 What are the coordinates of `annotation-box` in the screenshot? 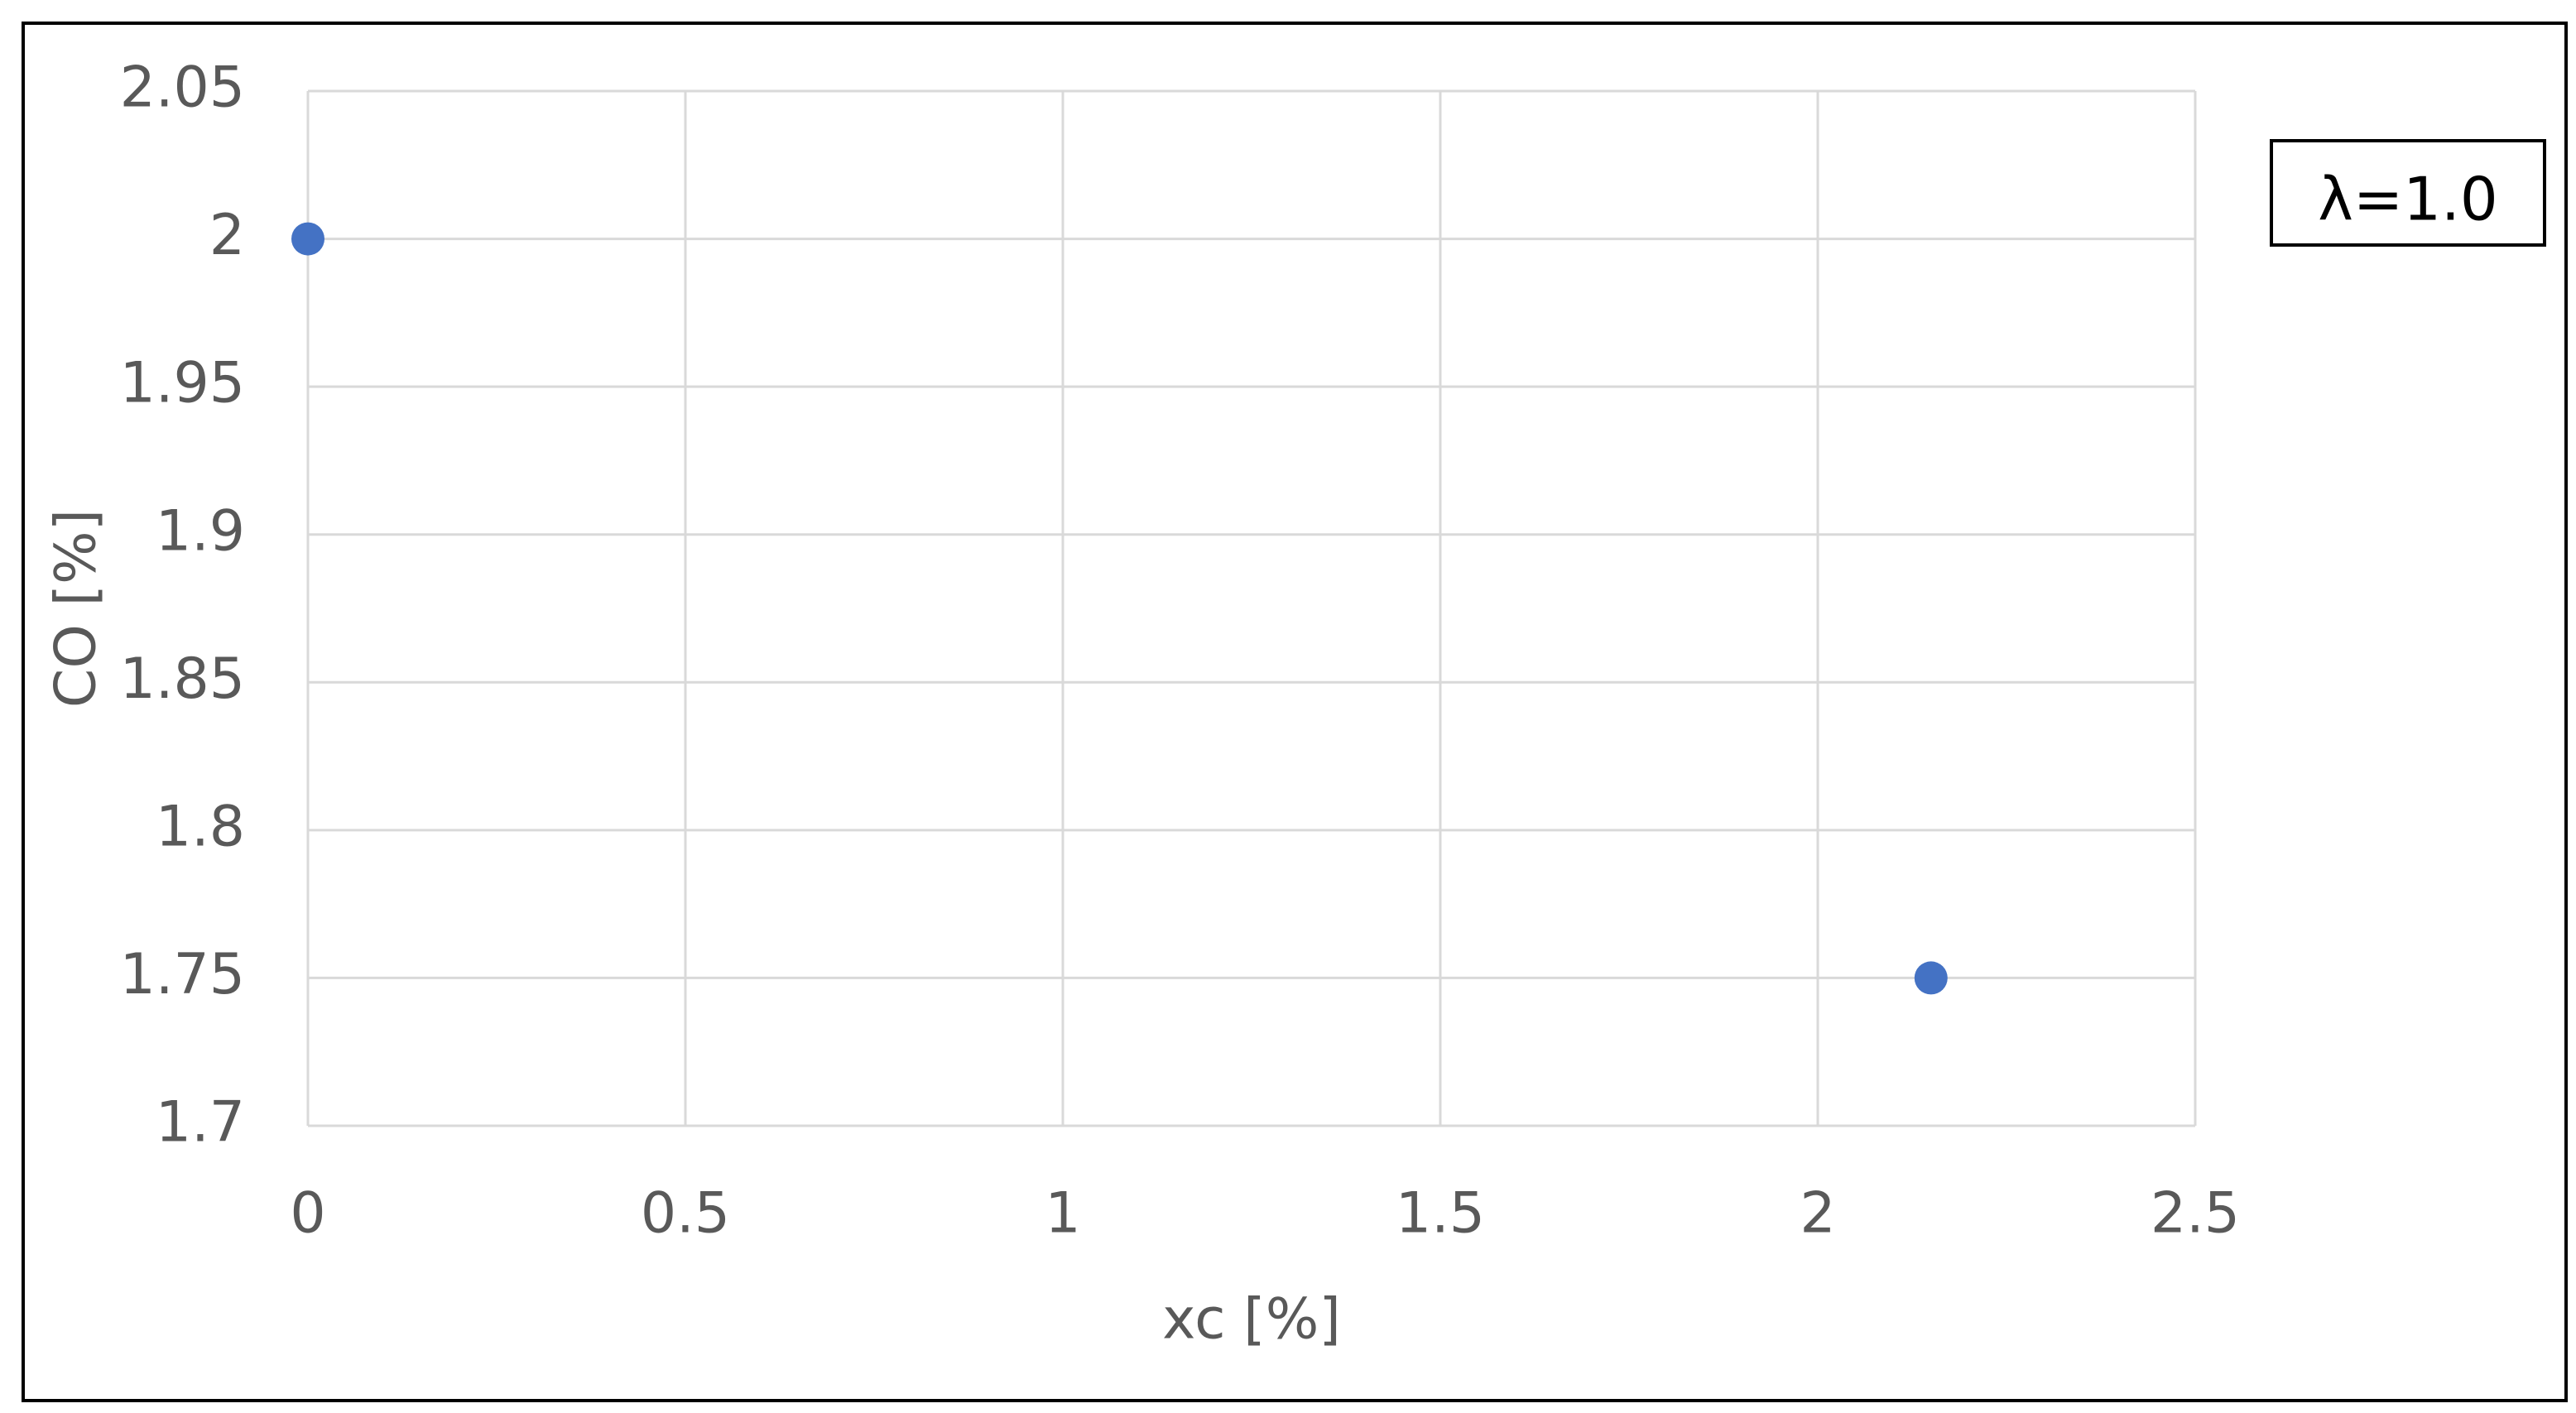 It's located at (2408, 193).